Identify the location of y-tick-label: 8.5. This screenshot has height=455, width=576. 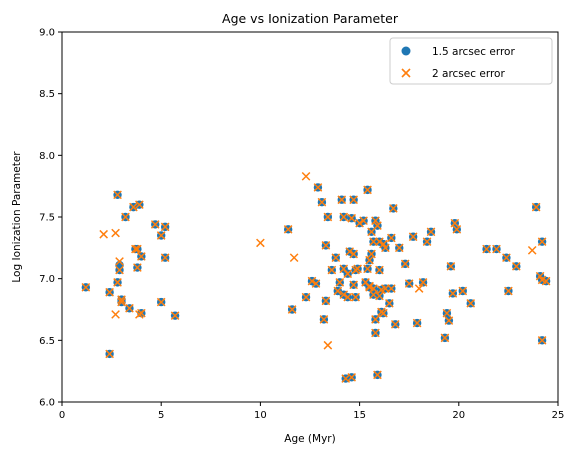
(47, 94).